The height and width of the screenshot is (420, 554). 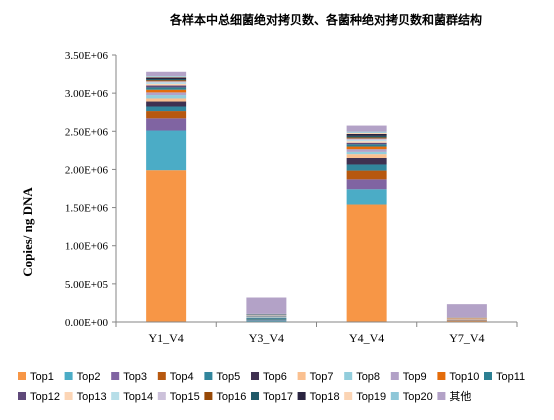 What do you see at coordinates (278, 397) in the screenshot?
I see `legend-label: Top17` at bounding box center [278, 397].